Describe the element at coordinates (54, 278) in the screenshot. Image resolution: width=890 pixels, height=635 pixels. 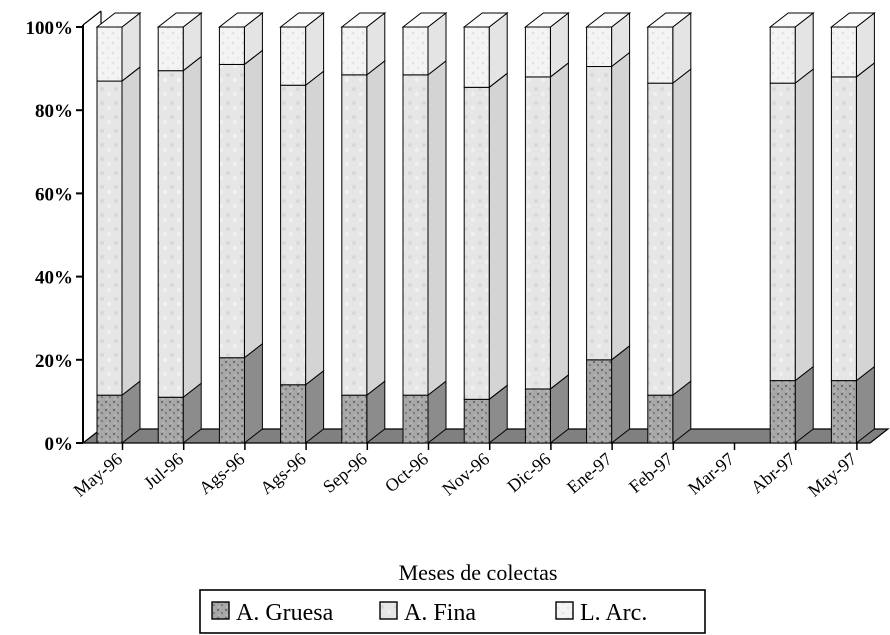
I see `y-tick-label: 40%` at that location.